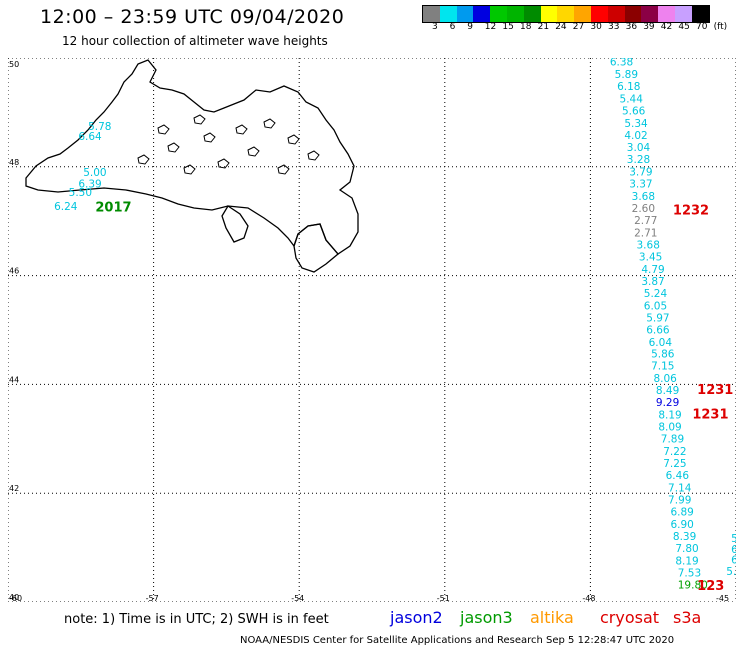 The image size is (740, 650). I want to click on wave-height-value: 6.90, so click(681, 525).